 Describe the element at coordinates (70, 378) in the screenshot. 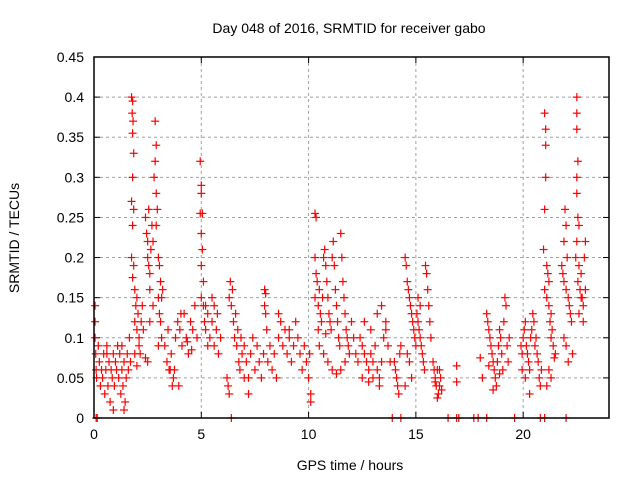

I see `y-tick-label: 0.05` at that location.